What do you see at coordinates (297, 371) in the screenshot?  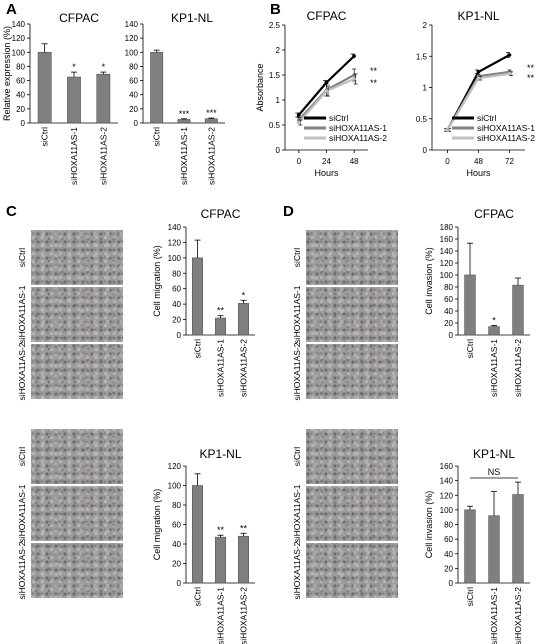 I see `micrograph-label-d-cfpac-3: siHOXA11AS-2` at bounding box center [297, 371].